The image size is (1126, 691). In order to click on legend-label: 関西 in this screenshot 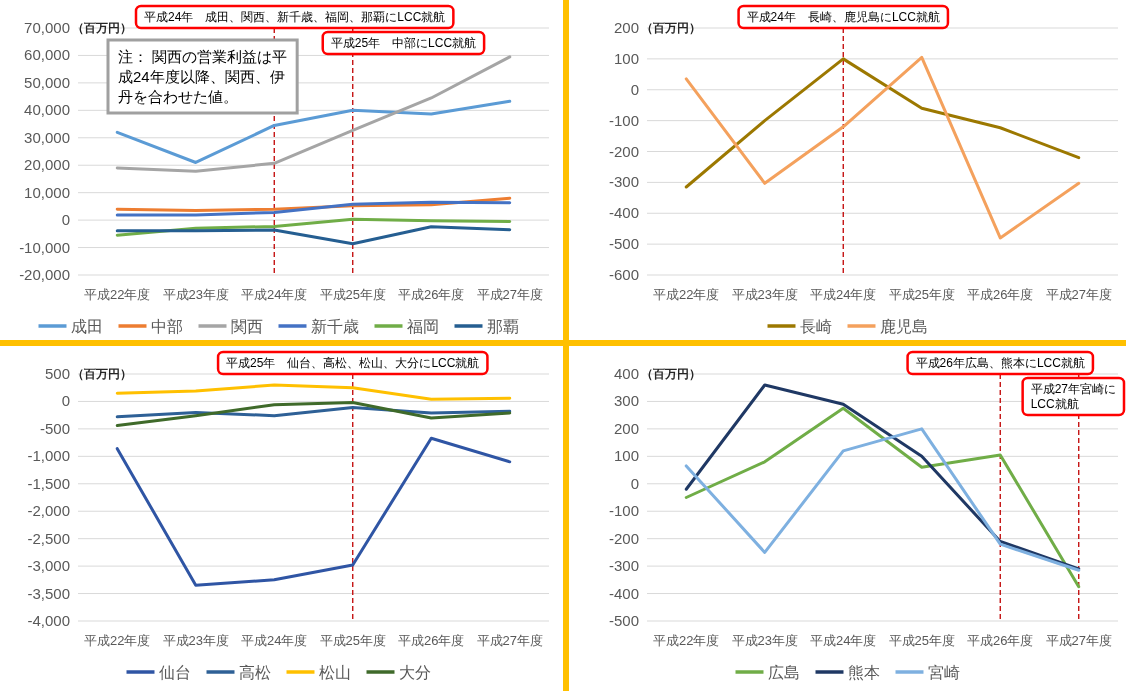, I will do `click(246, 326)`.